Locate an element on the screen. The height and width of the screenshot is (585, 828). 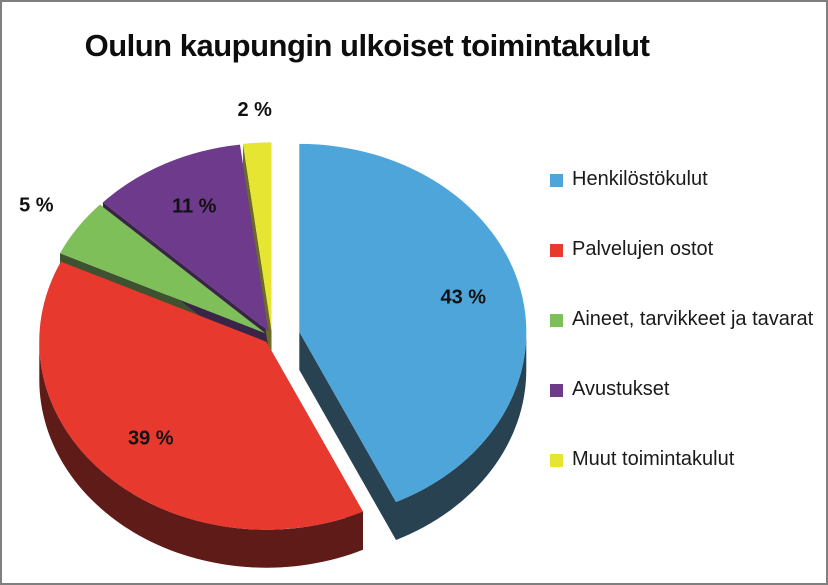
legend-item-palvelujen-ostot: Palvelujen ostot is located at coordinates (681, 273).